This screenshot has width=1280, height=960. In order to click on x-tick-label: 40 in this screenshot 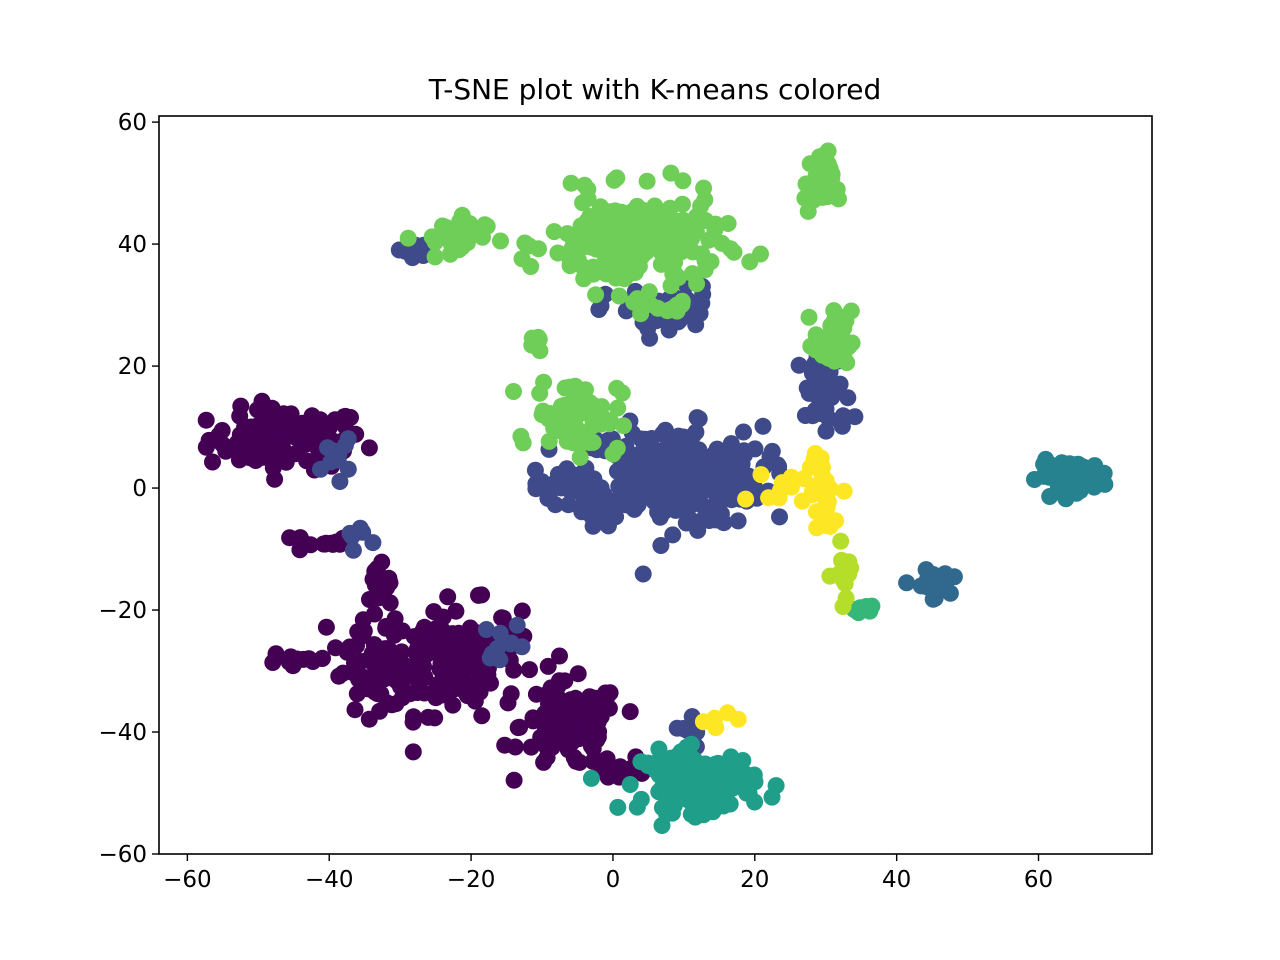, I will do `click(896, 880)`.